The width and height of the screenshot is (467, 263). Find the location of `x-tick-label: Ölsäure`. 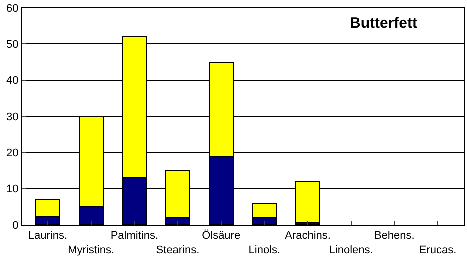

x-tick-label: Ölsäure is located at coordinates (221, 235).